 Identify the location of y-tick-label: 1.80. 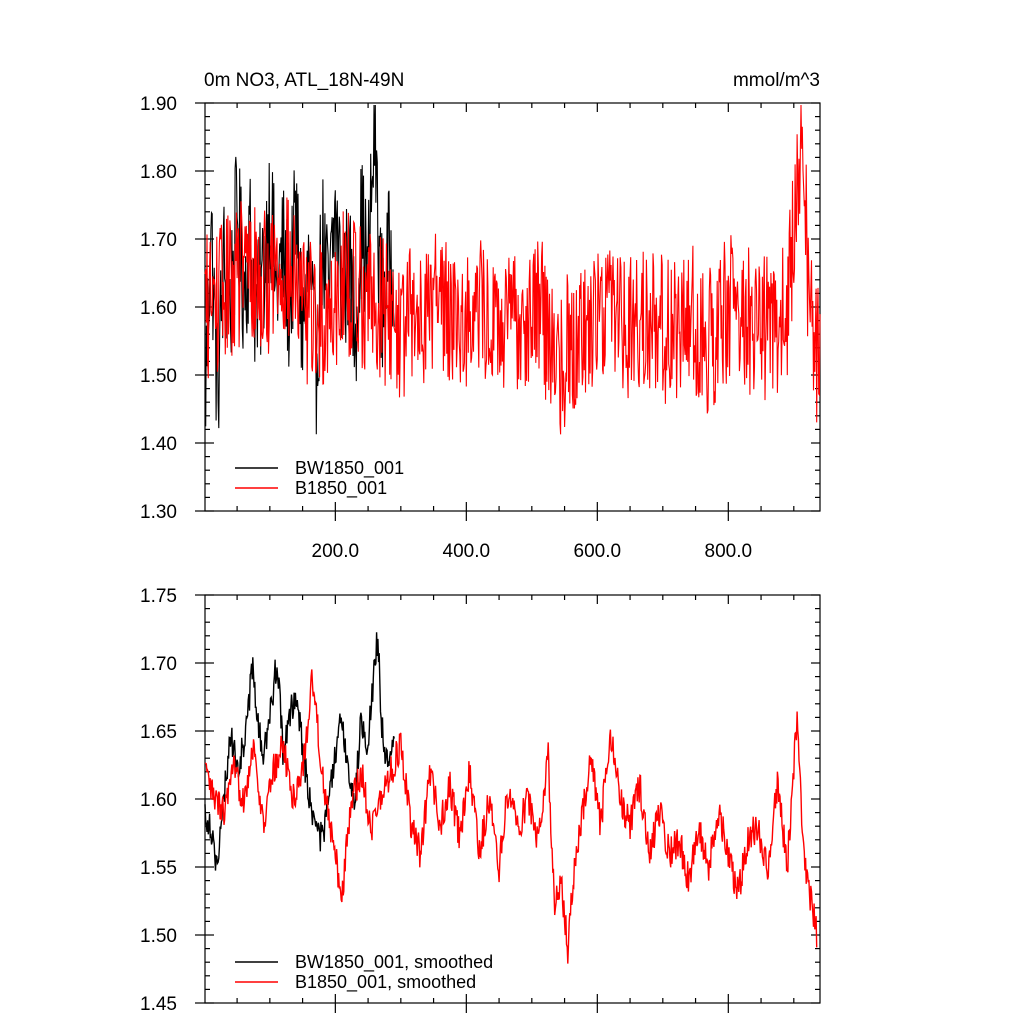
(158, 172).